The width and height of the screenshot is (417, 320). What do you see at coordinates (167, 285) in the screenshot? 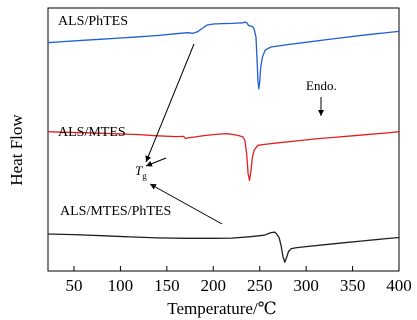
I see `x-tick-label-150: 150` at bounding box center [167, 285].